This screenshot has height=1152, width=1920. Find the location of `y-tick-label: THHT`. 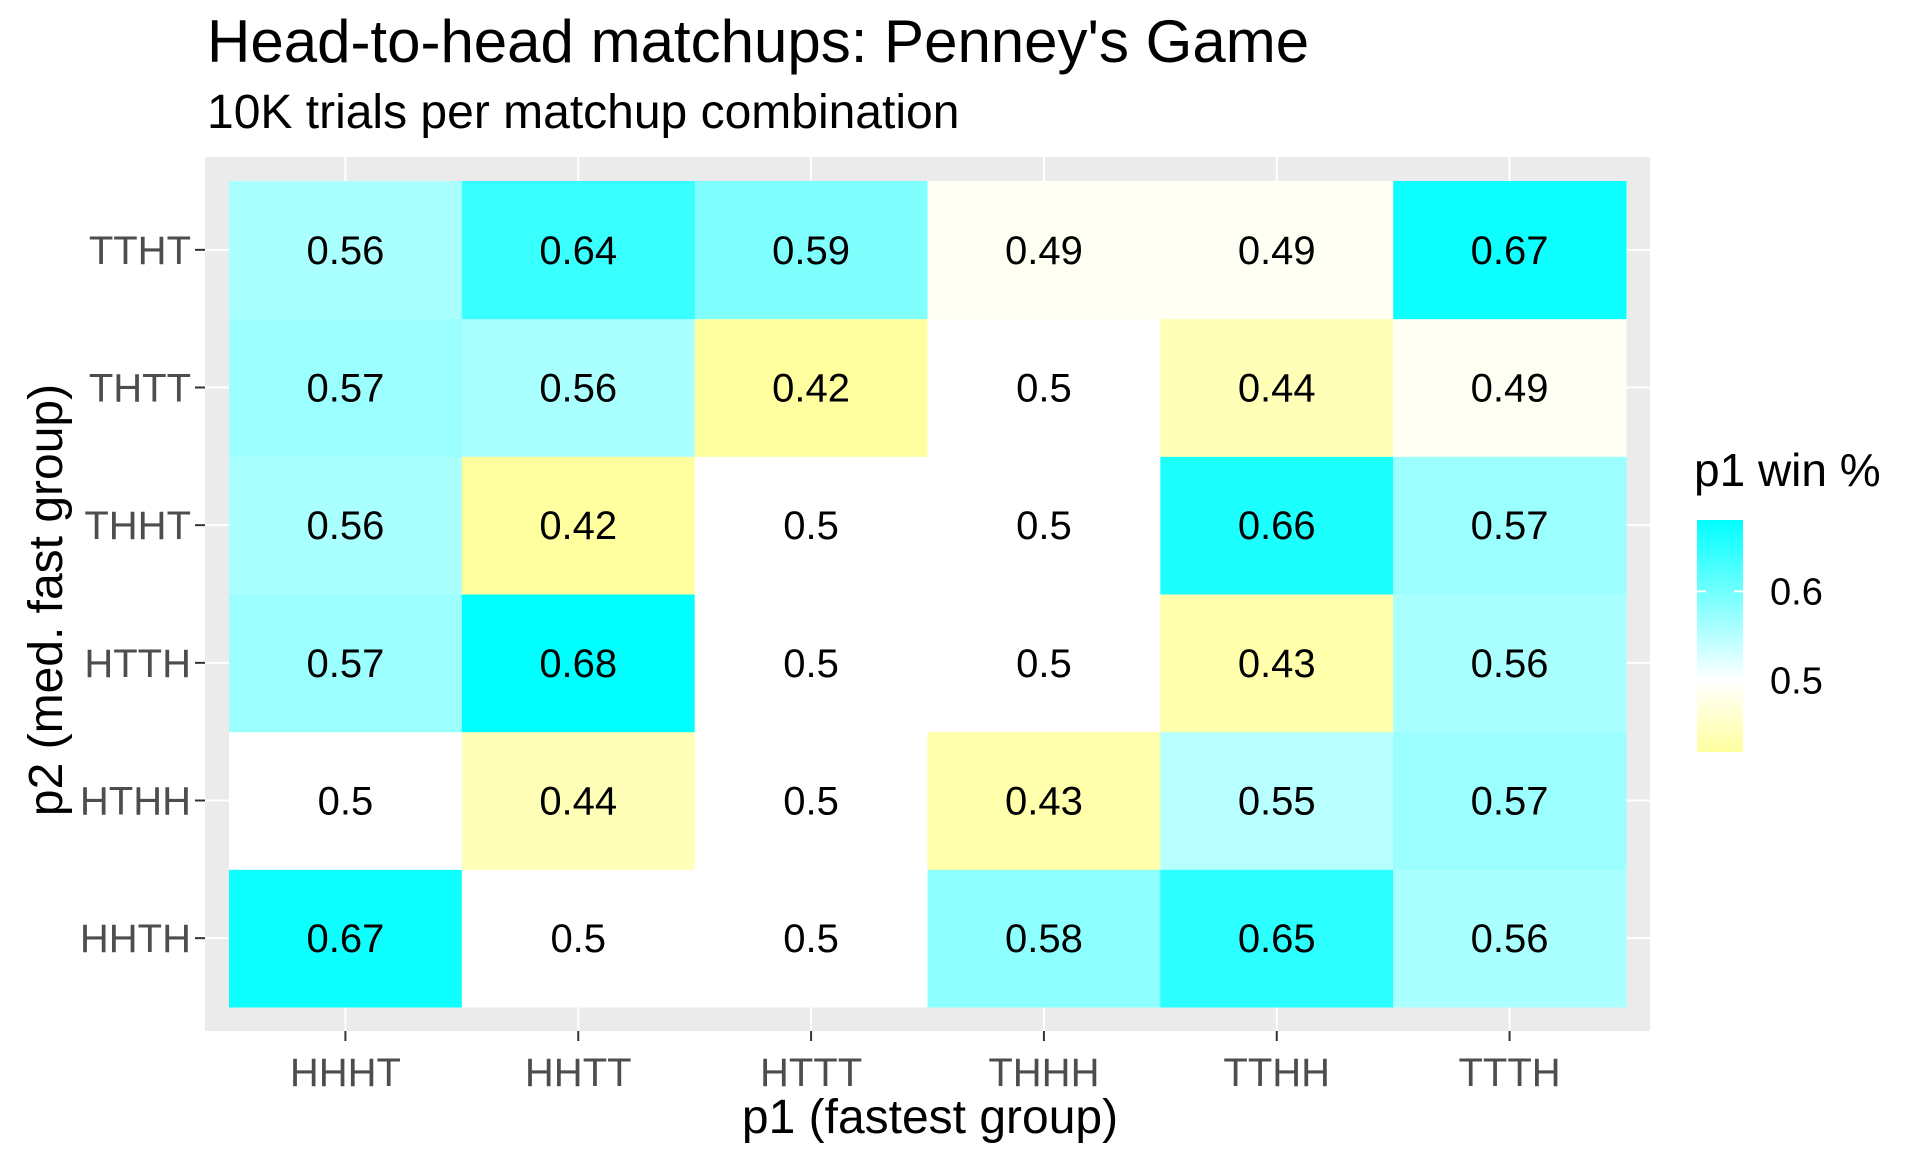

y-tick-label: THHT is located at coordinates (137, 526).